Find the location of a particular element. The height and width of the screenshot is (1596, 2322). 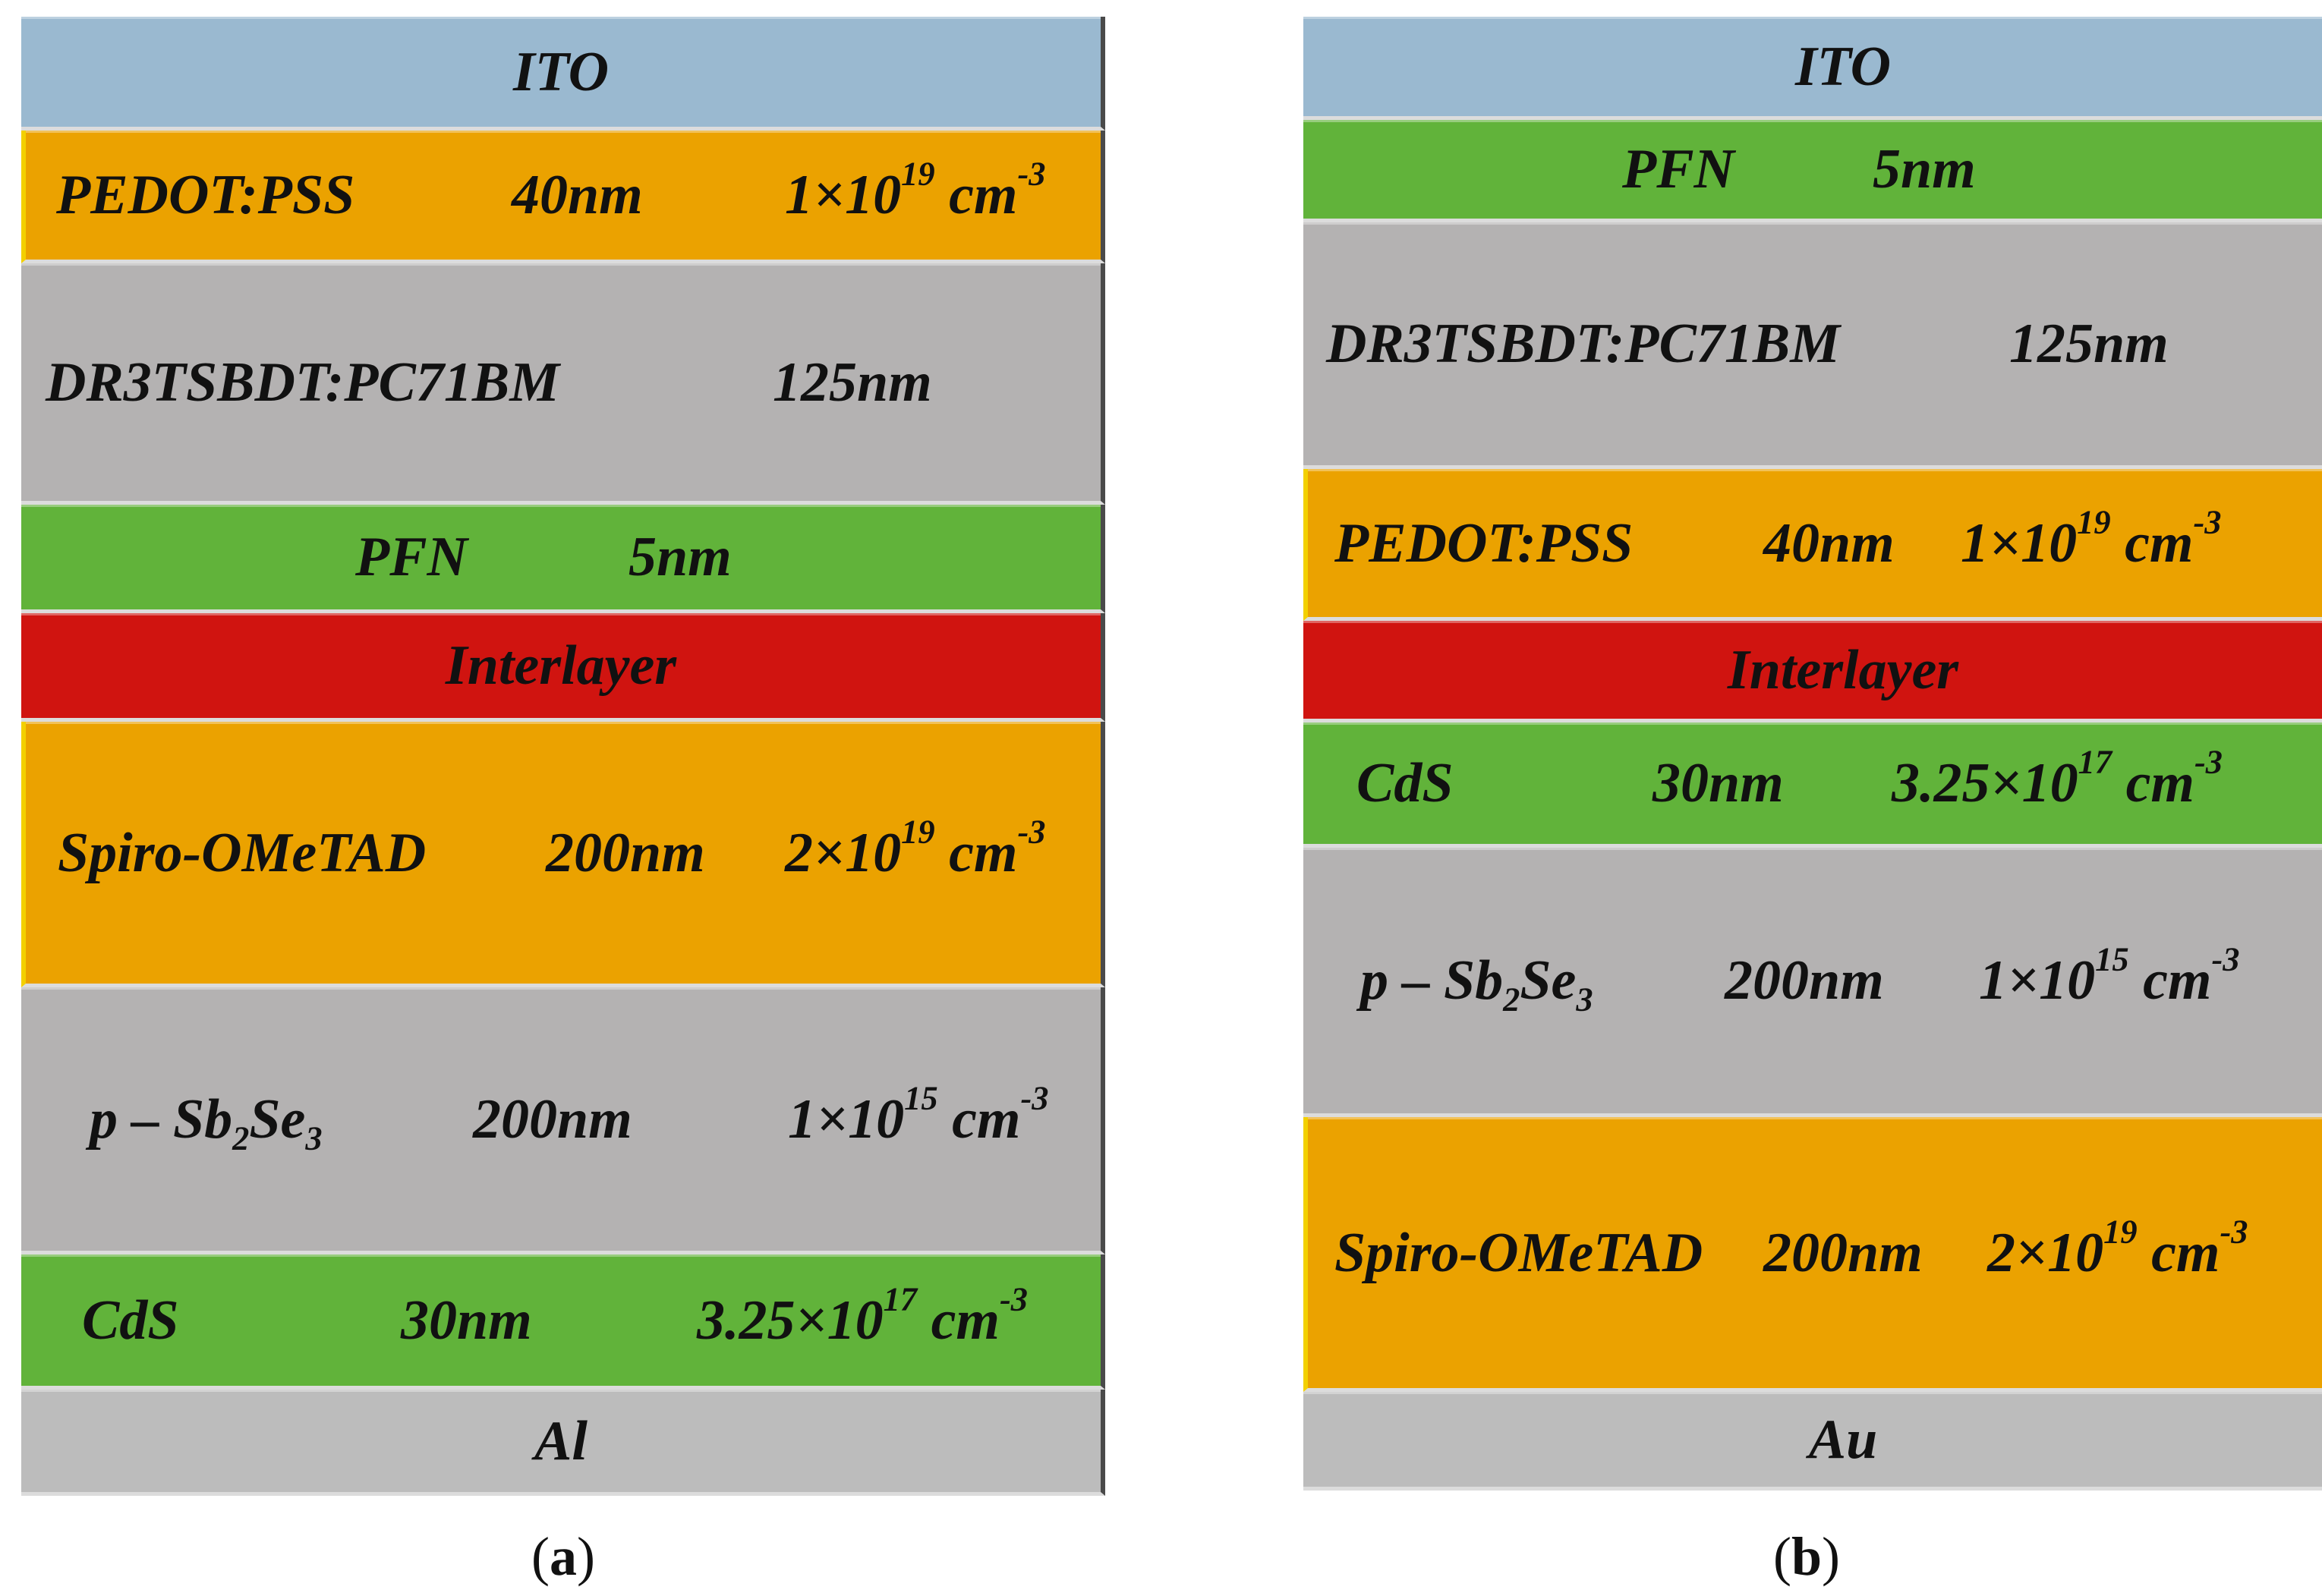

layer-metal-label: Au is located at coordinates (1843, 1440).